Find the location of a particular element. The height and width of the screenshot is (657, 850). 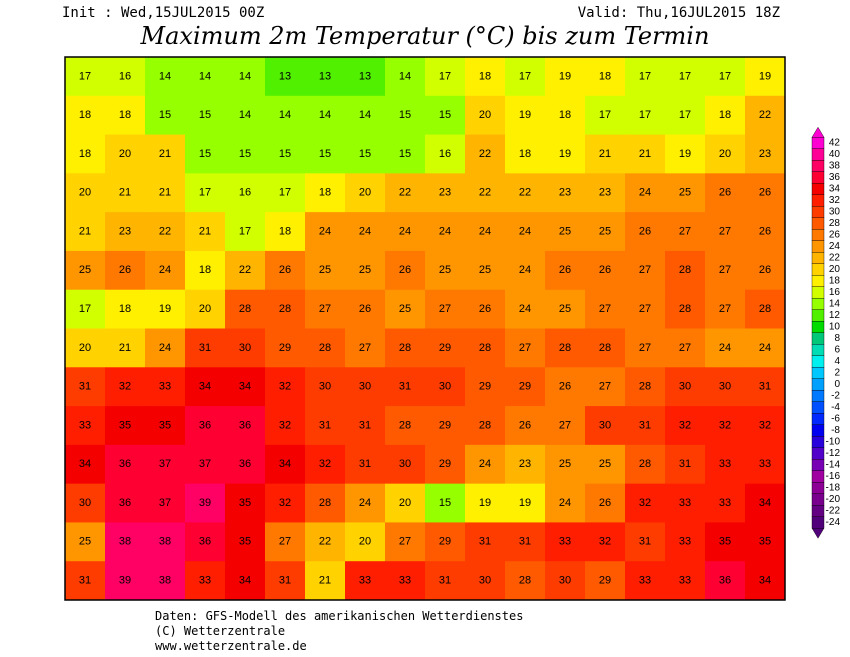

temperature-value: 39 is located at coordinates (125, 581).